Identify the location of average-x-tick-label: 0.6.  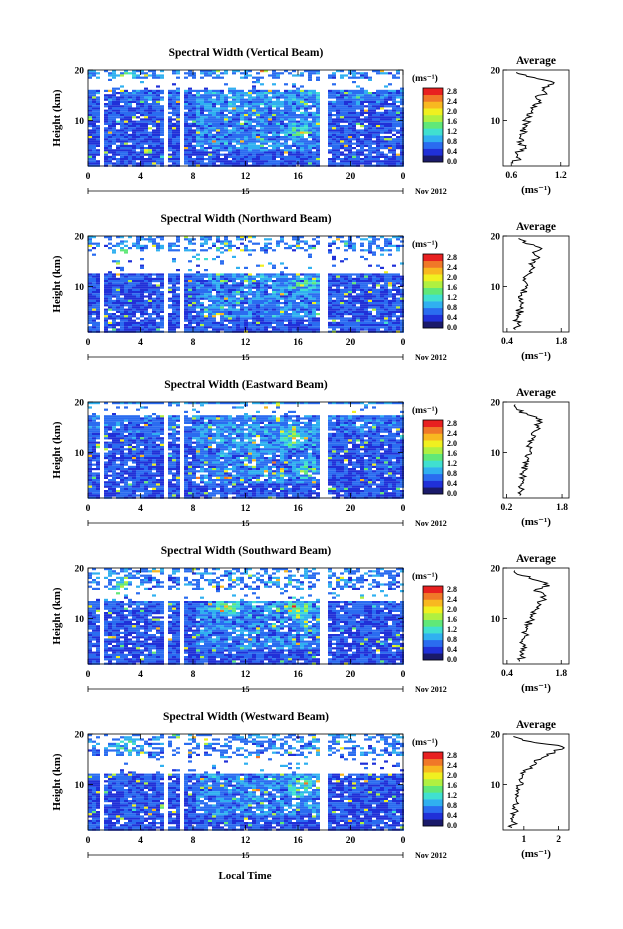
(511, 176).